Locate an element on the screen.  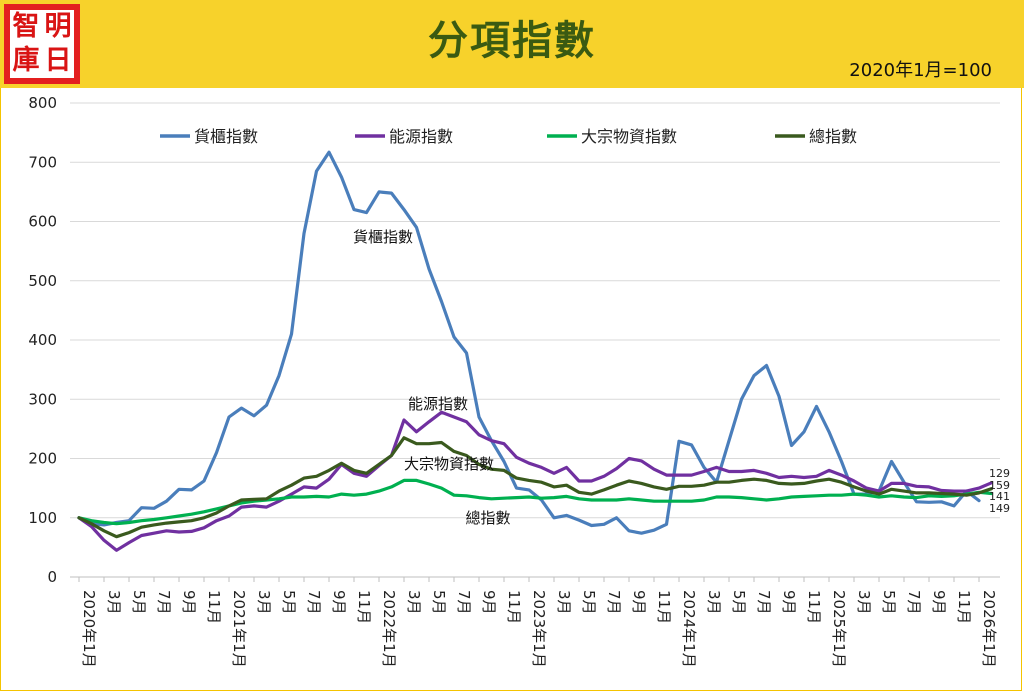
logo-char: 庫 is located at coordinates (26, 60).